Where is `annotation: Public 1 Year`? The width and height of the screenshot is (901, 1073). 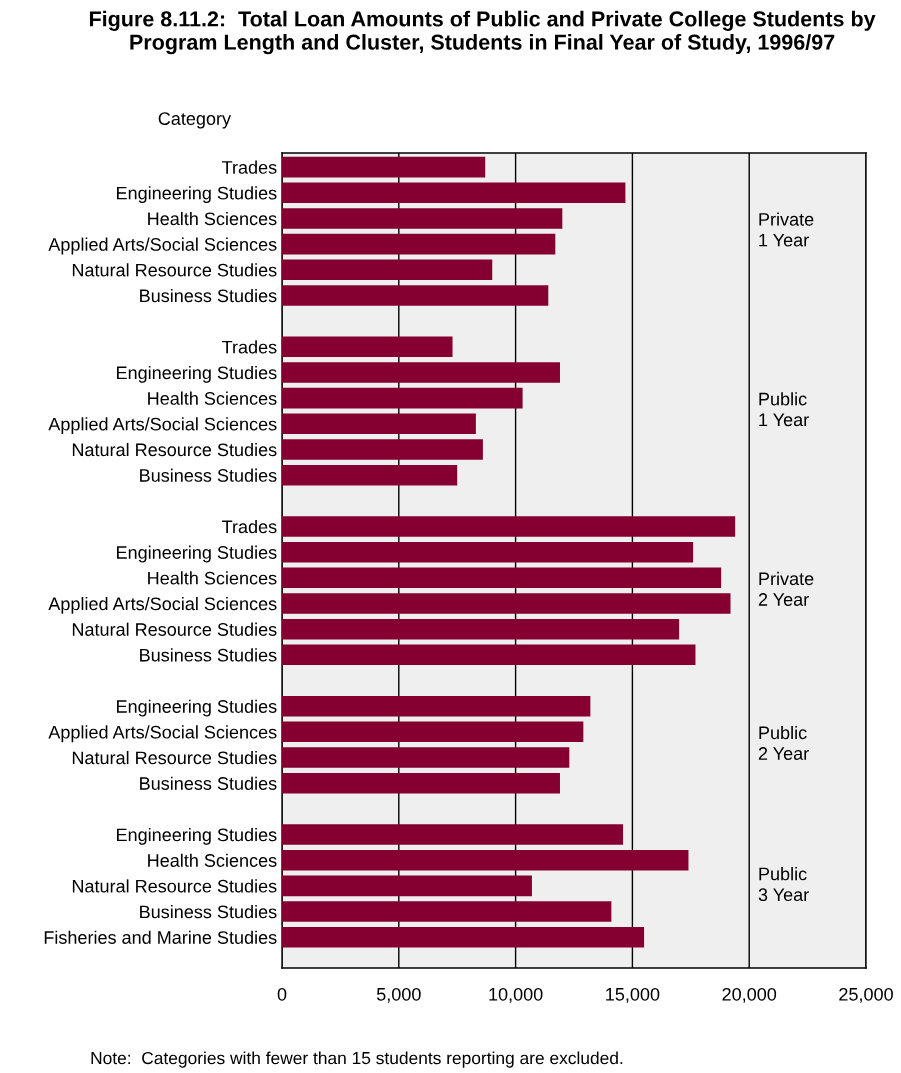
annotation: Public 1 Year is located at coordinates (784, 409).